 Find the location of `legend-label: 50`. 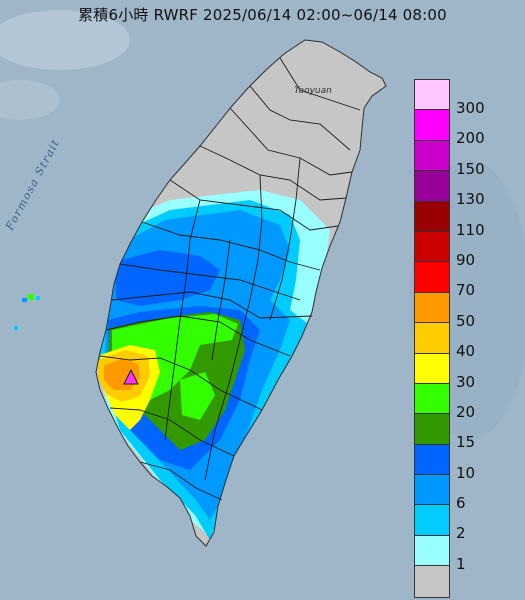

legend-label: 50 is located at coordinates (466, 320).